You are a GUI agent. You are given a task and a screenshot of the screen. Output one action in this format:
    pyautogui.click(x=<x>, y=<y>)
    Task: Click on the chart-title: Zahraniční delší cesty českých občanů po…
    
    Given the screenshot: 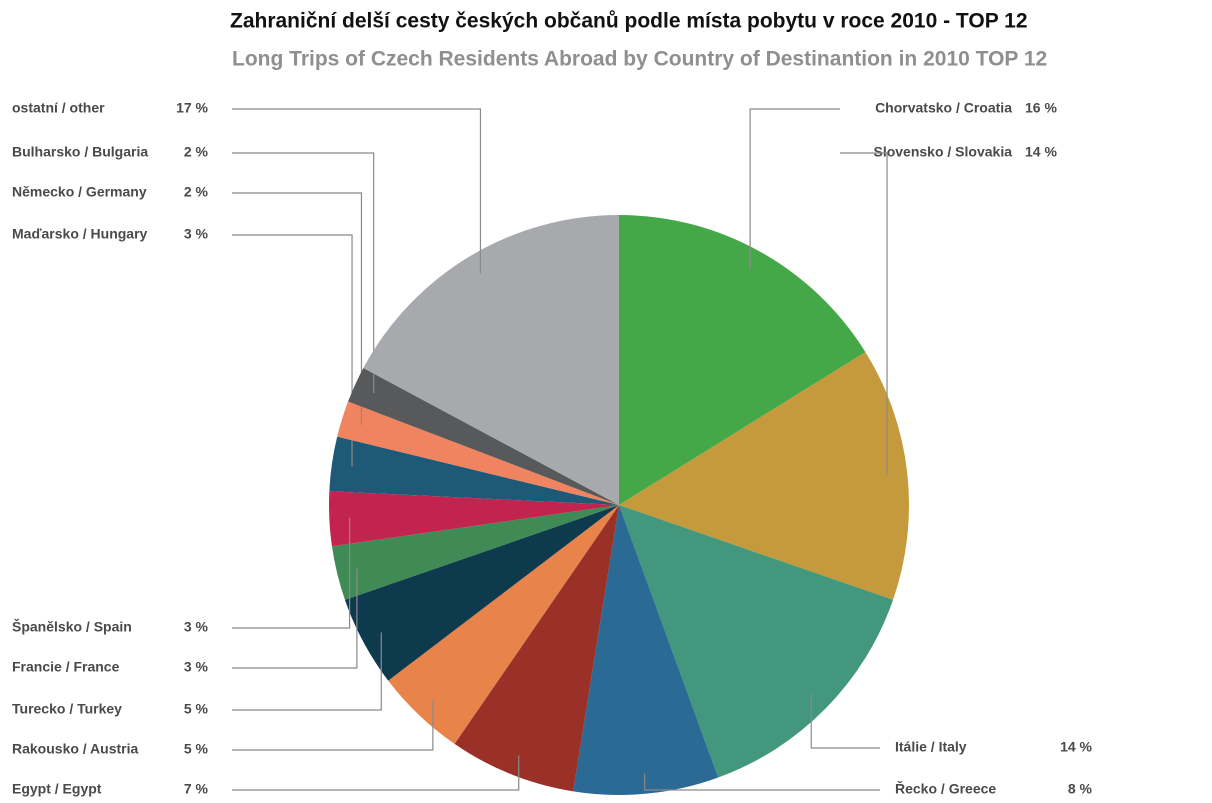 What is the action you would take?
    pyautogui.click(x=629, y=21)
    